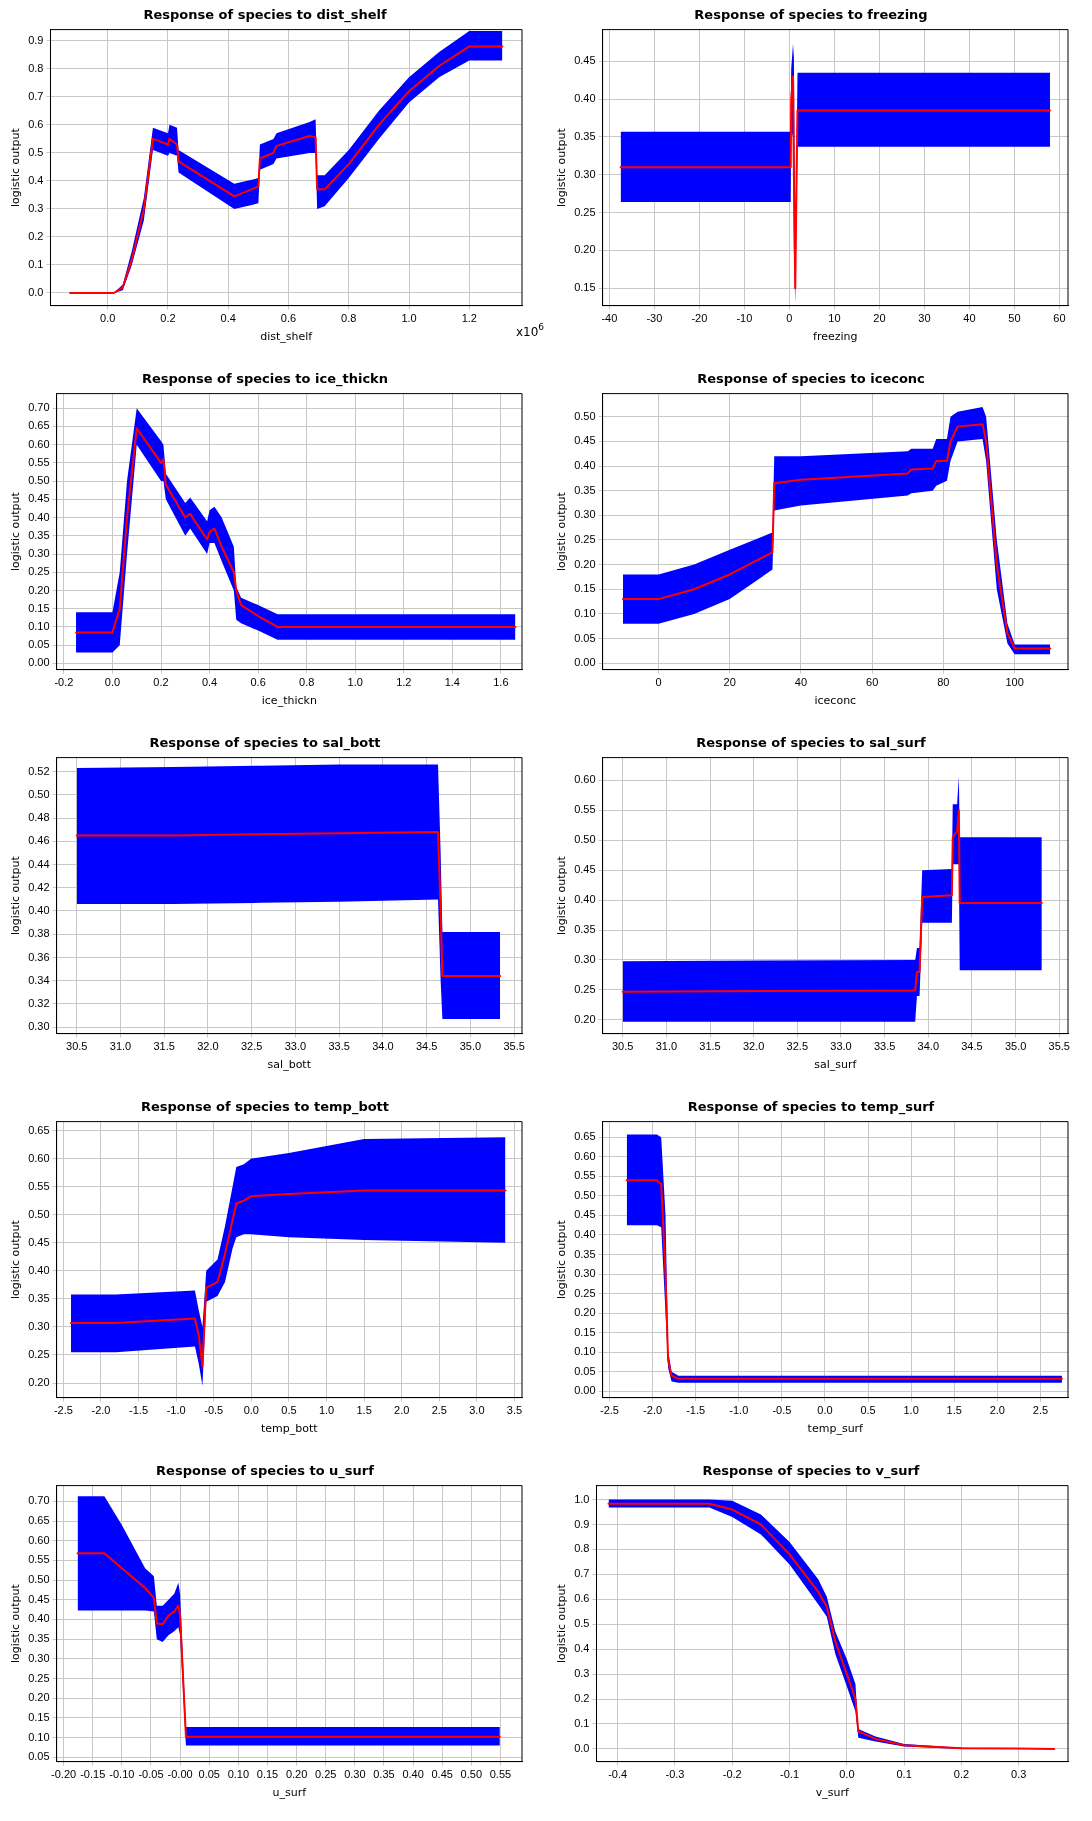 This screenshot has width=1092, height=1821. Describe the element at coordinates (969, 318) in the screenshot. I see `x-tick-label: 40` at that location.